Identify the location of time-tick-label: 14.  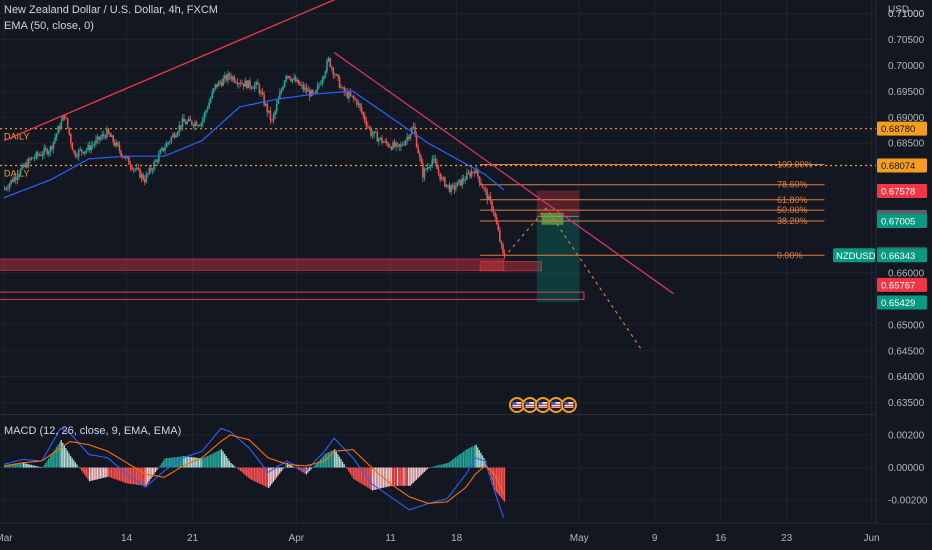
(127, 538).